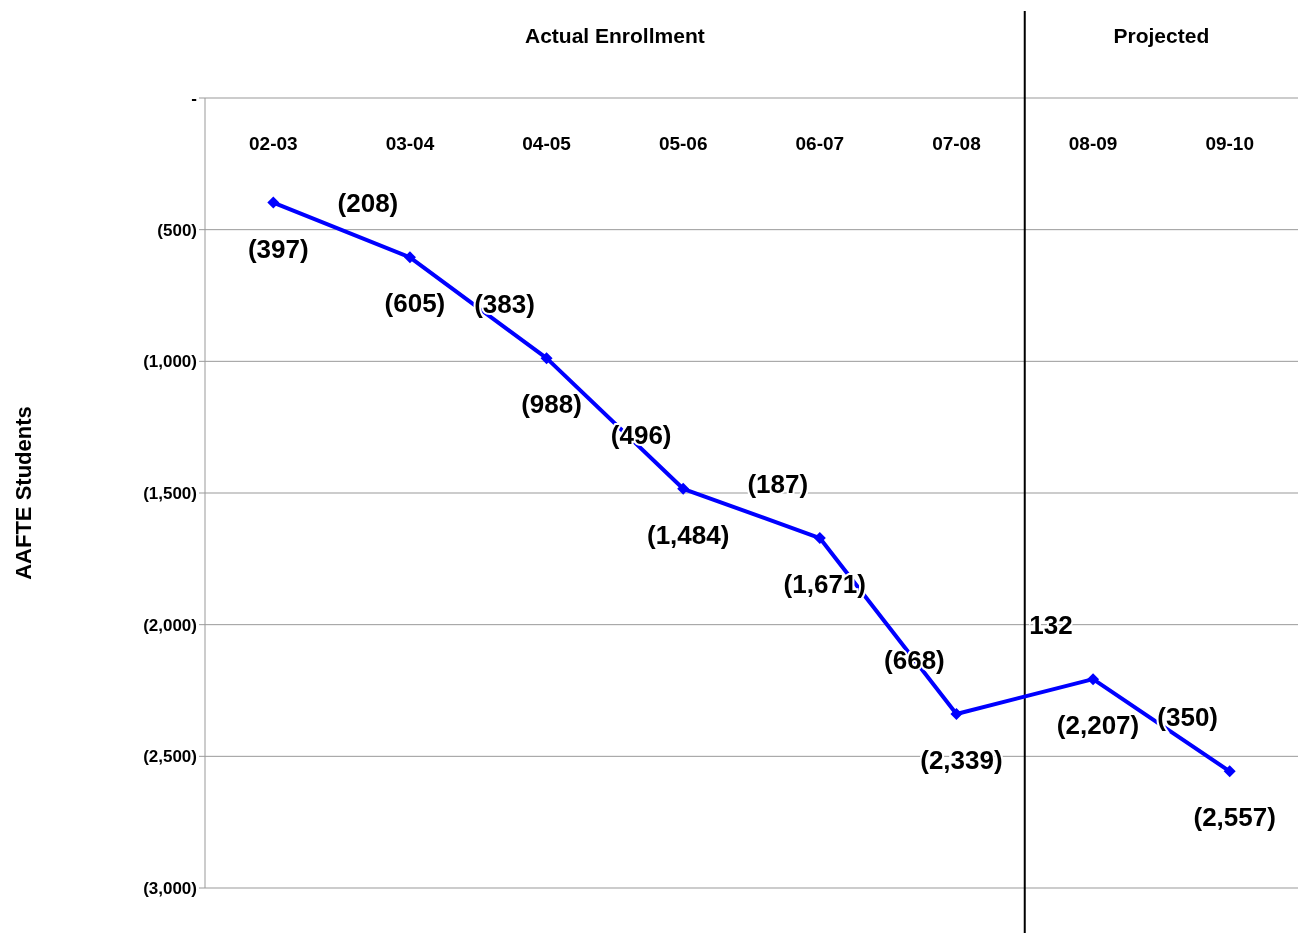 The height and width of the screenshot is (940, 1299). I want to click on y-tick-label: -, so click(194, 99).